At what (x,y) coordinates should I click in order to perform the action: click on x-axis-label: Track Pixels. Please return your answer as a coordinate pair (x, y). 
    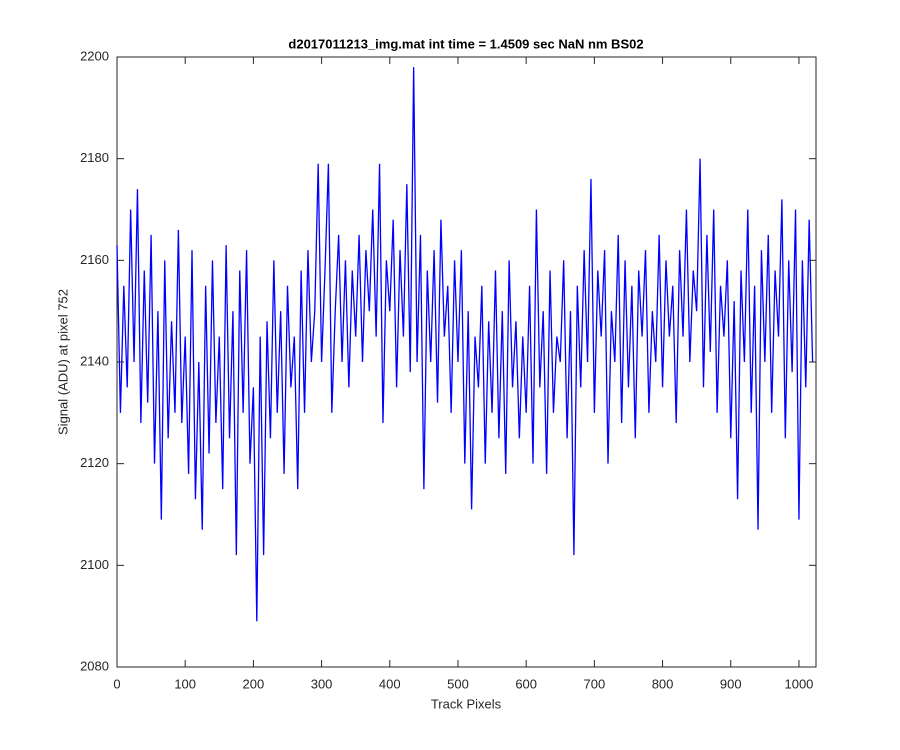
    Looking at the image, I should click on (466, 703).